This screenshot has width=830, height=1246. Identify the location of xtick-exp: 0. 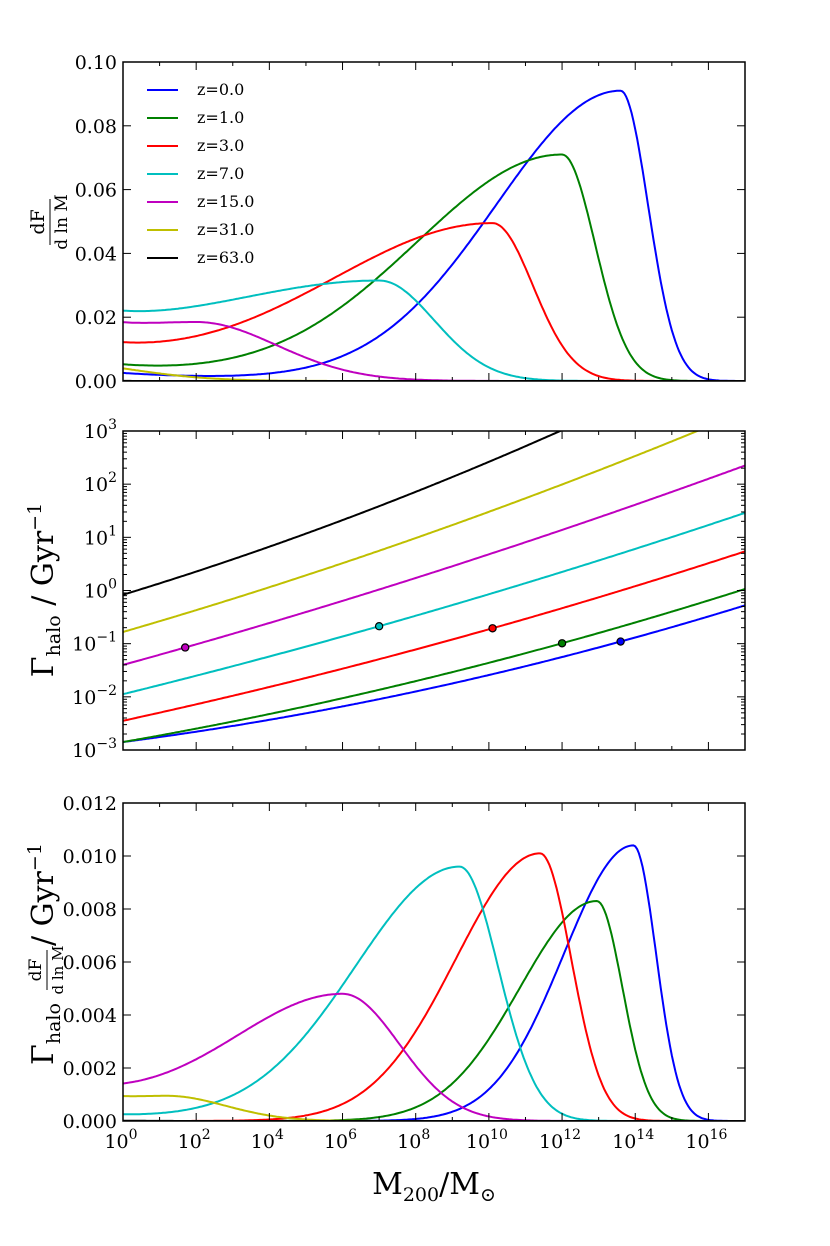
(133, 1135).